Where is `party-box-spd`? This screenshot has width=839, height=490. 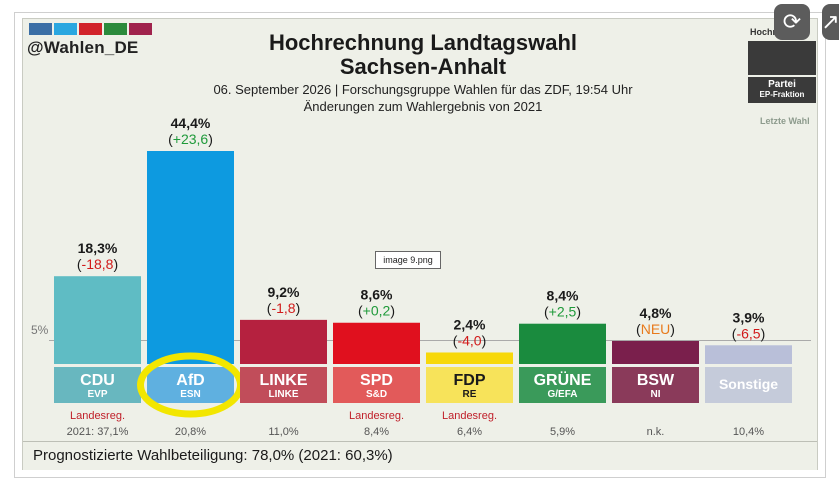
party-box-spd is located at coordinates (376, 385).